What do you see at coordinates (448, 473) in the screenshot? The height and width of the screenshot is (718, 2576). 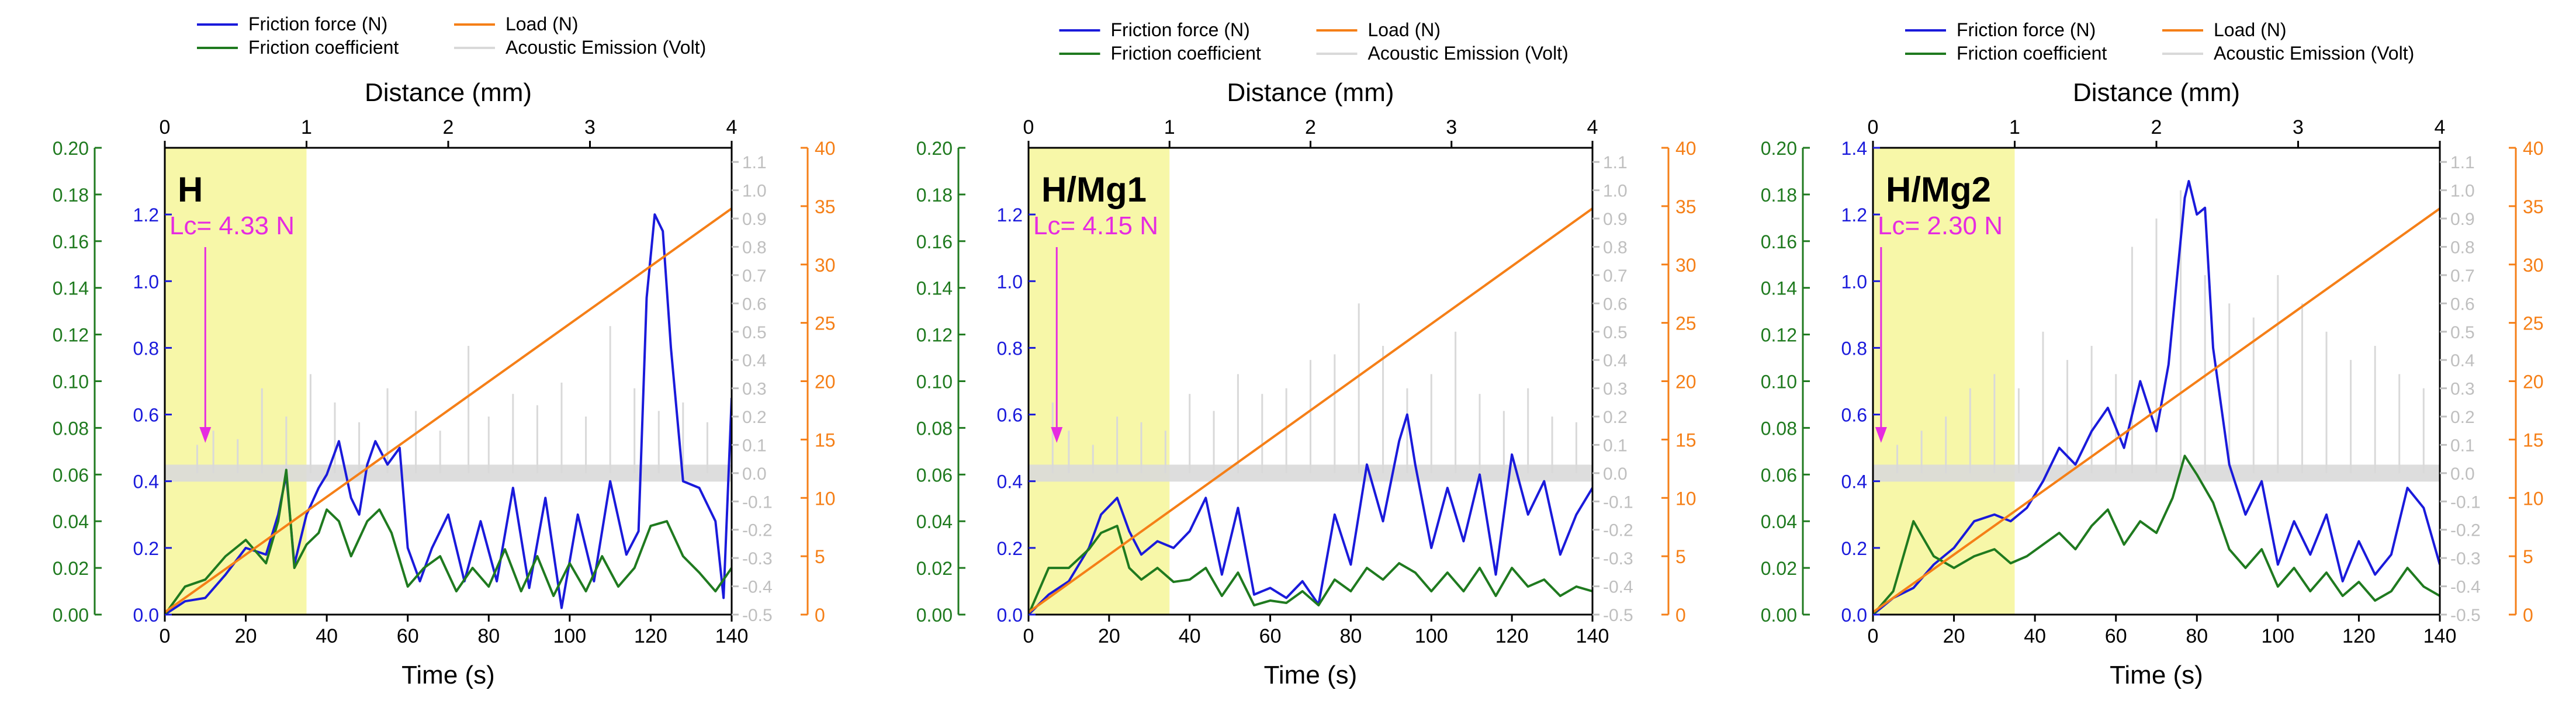 I see `acoustic-emission-band` at bounding box center [448, 473].